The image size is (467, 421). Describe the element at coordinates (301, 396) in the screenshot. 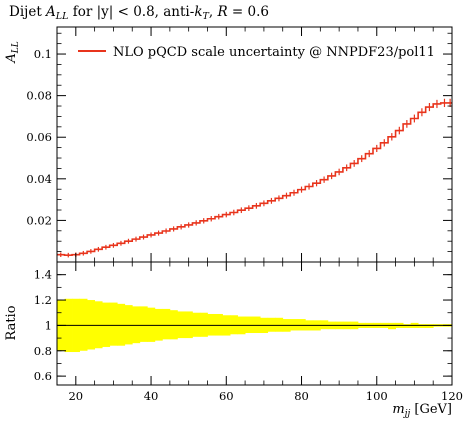

I see `x-tick-label: 80` at that location.